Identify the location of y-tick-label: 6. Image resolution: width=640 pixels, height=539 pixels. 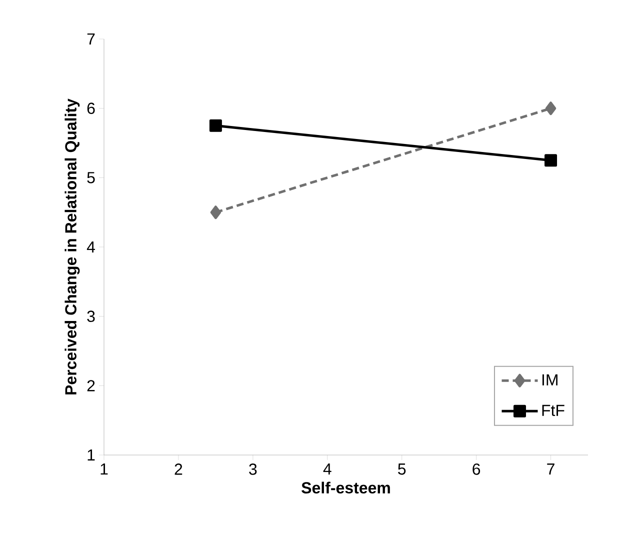
(91, 108).